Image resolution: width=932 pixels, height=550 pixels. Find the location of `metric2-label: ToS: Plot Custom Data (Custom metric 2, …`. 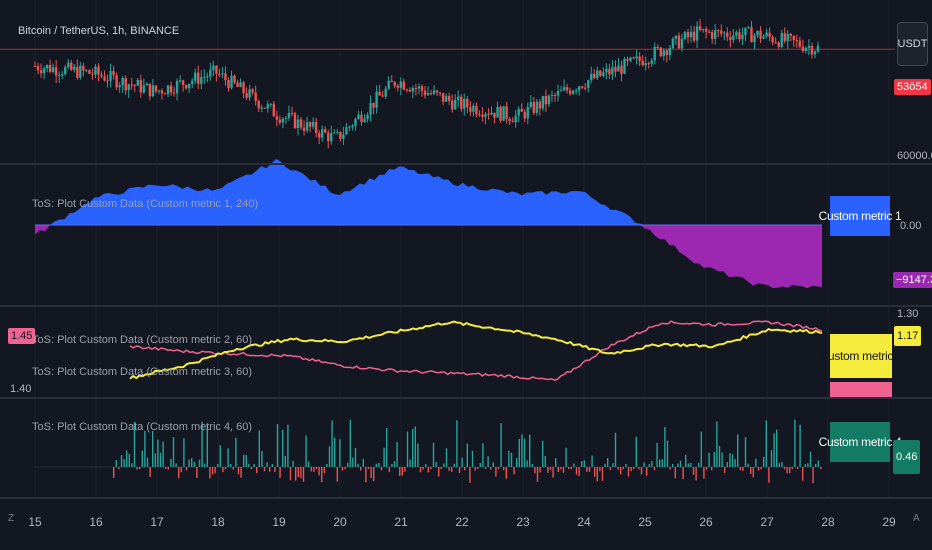

metric2-label: ToS: Plot Custom Data (Custom metric 2, … is located at coordinates (142, 340).